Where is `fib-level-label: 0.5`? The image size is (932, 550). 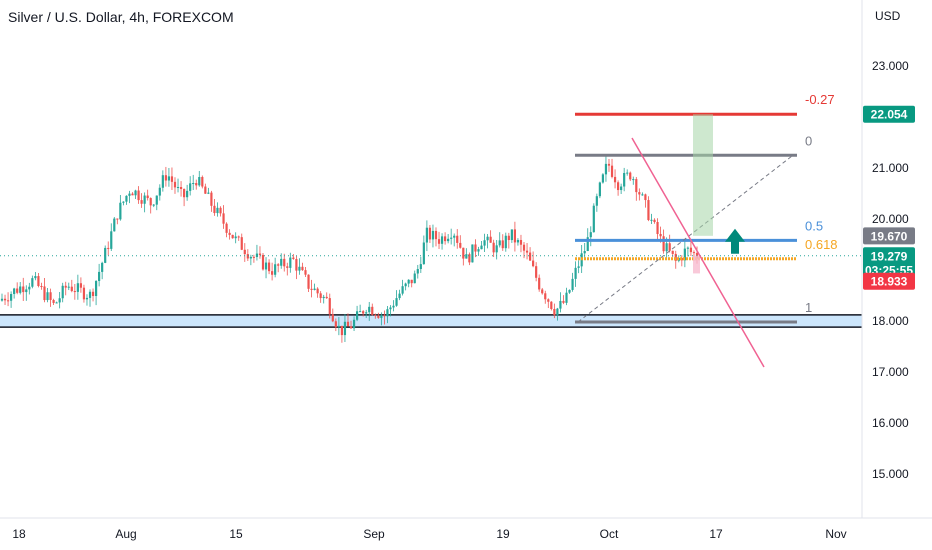
fib-level-label: 0.5 is located at coordinates (814, 225).